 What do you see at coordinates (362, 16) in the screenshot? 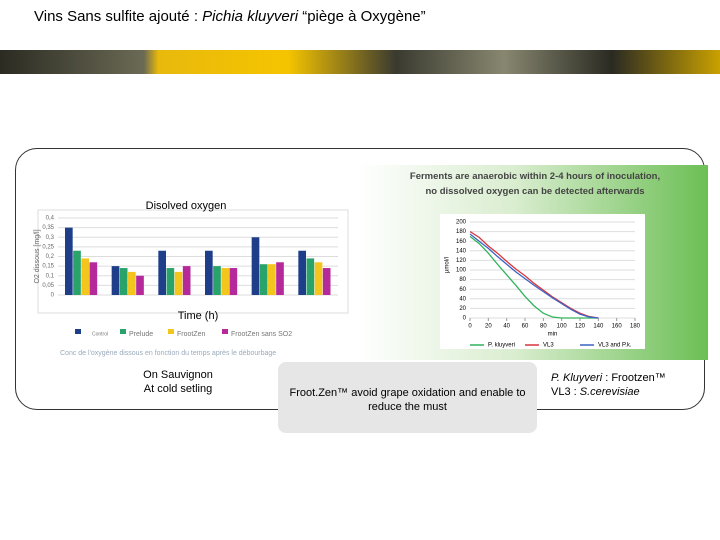
I see `title-tail: “piège à Oxygène”` at bounding box center [362, 16].